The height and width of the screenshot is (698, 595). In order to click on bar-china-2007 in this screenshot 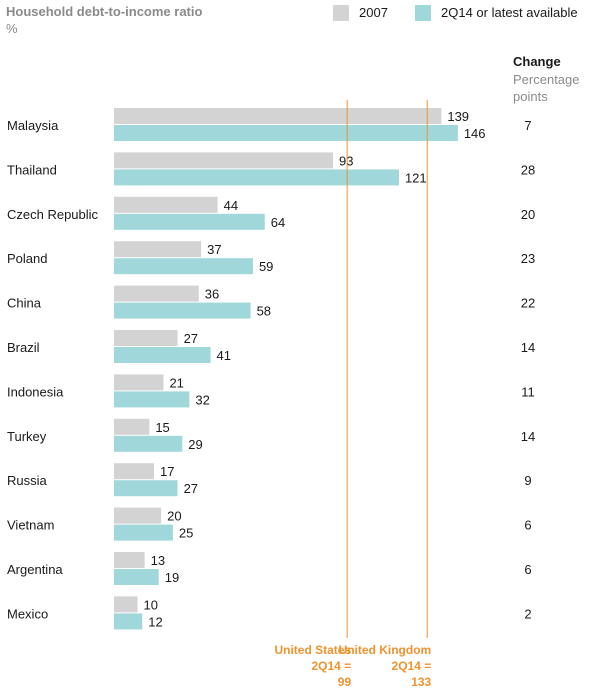, I will do `click(156, 293)`.